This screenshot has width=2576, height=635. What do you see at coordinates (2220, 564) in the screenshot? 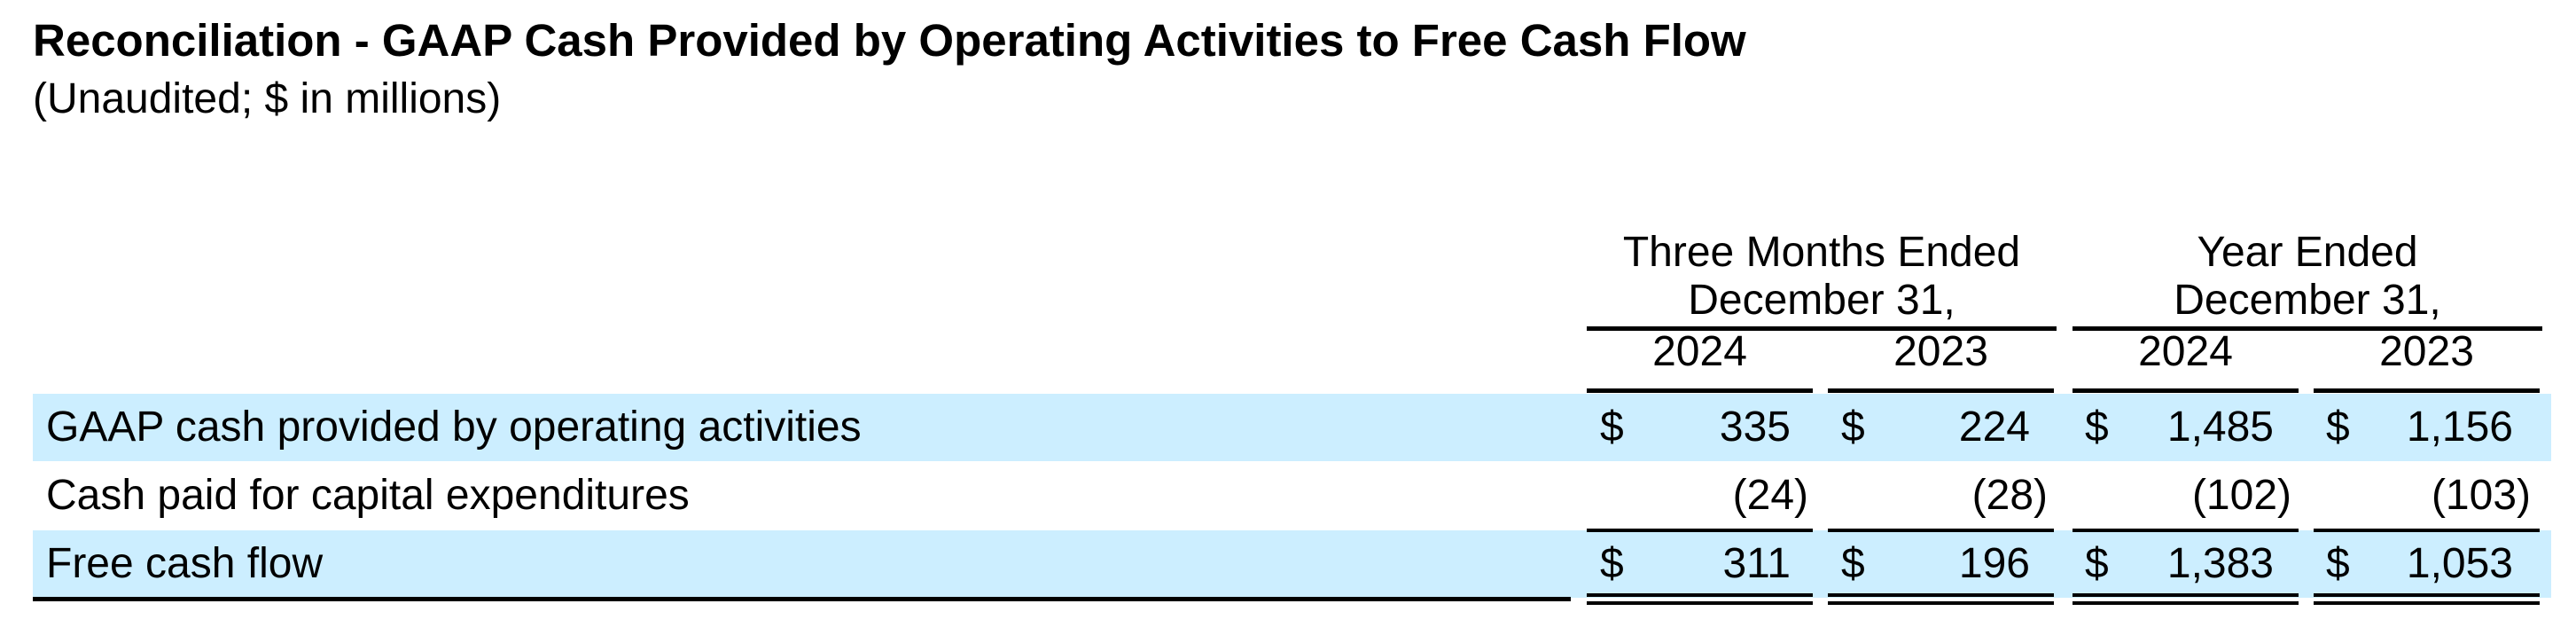
I see `cell-value: 1,383` at bounding box center [2220, 564].